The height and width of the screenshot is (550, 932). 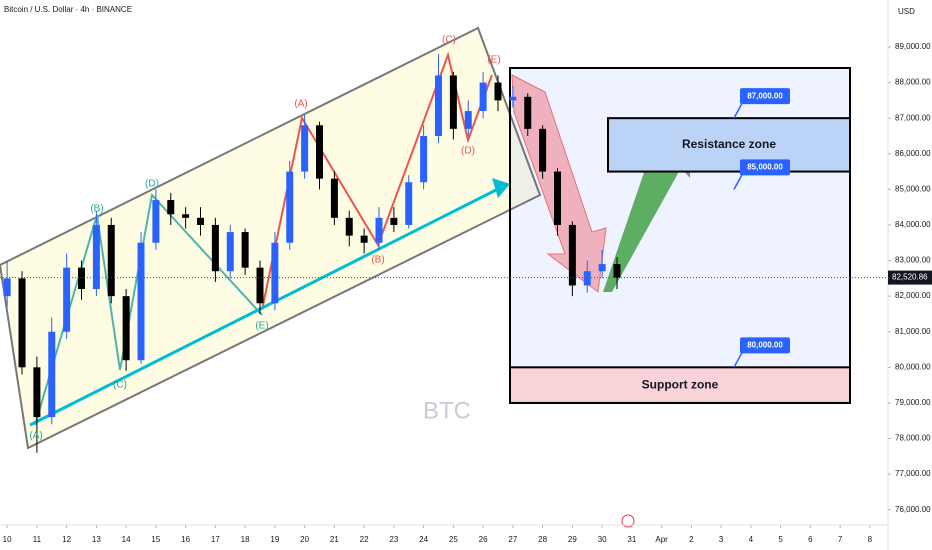 What do you see at coordinates (751, 539) in the screenshot?
I see `x-tick-label: 4` at bounding box center [751, 539].